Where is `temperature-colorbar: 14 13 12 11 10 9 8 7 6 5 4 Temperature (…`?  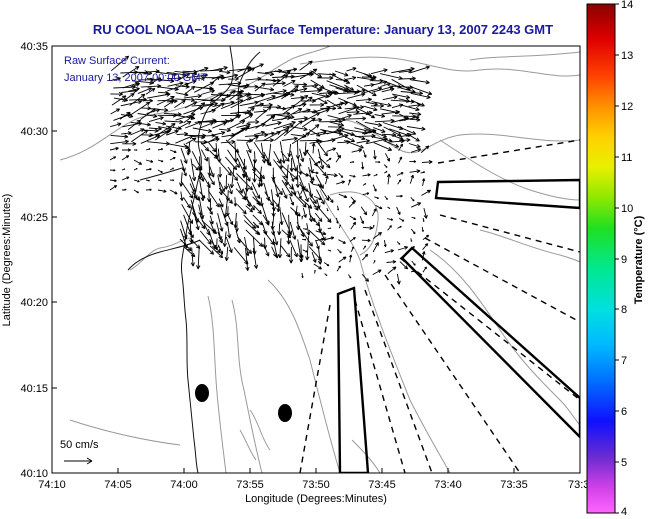 temperature-colorbar: 14 13 12 11 10 9 8 7 6 5 4 Temperature (… is located at coordinates (615, 259).